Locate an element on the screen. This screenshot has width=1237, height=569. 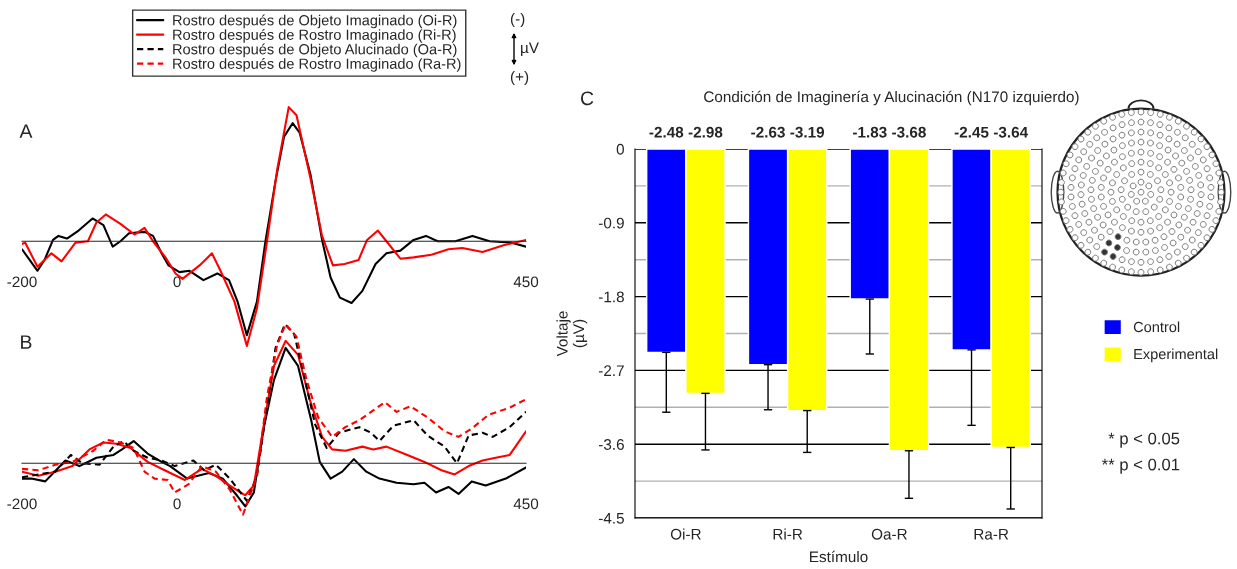
legend-label: Rostro después de Objeto Imaginado (Oi-R) is located at coordinates (315, 21).